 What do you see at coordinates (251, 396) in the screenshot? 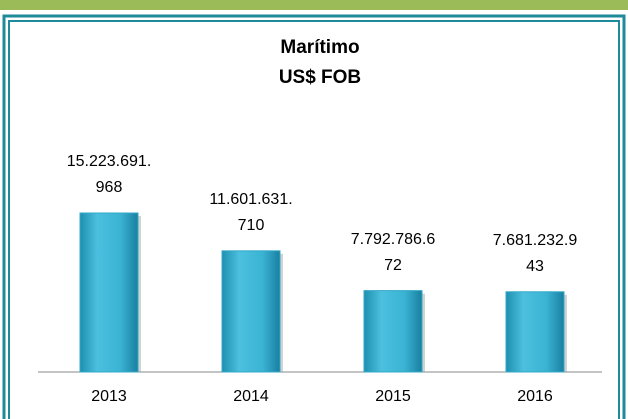
I see `x-tick-label: 2014` at bounding box center [251, 396].